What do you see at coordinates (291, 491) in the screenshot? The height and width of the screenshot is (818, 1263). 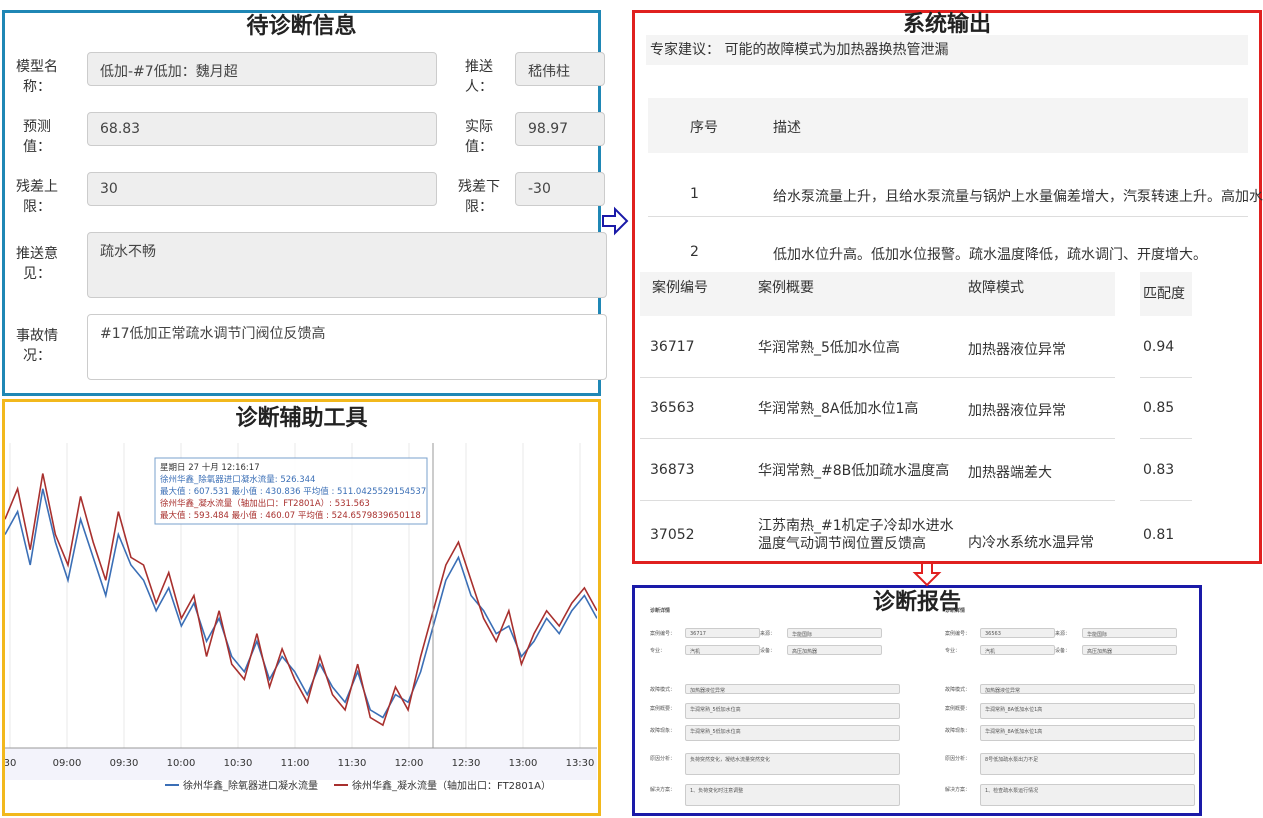 I see `tooltip-box` at bounding box center [291, 491].